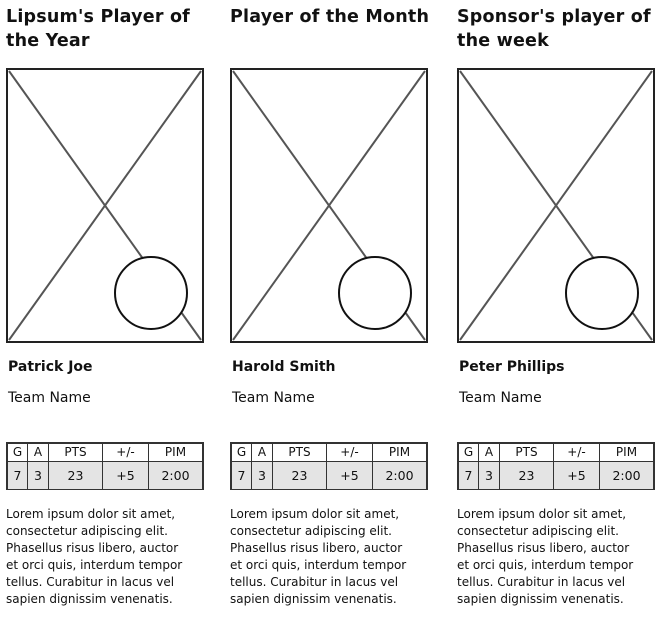  What do you see at coordinates (284, 367) in the screenshot?
I see `player-name: Harold Smith` at bounding box center [284, 367].